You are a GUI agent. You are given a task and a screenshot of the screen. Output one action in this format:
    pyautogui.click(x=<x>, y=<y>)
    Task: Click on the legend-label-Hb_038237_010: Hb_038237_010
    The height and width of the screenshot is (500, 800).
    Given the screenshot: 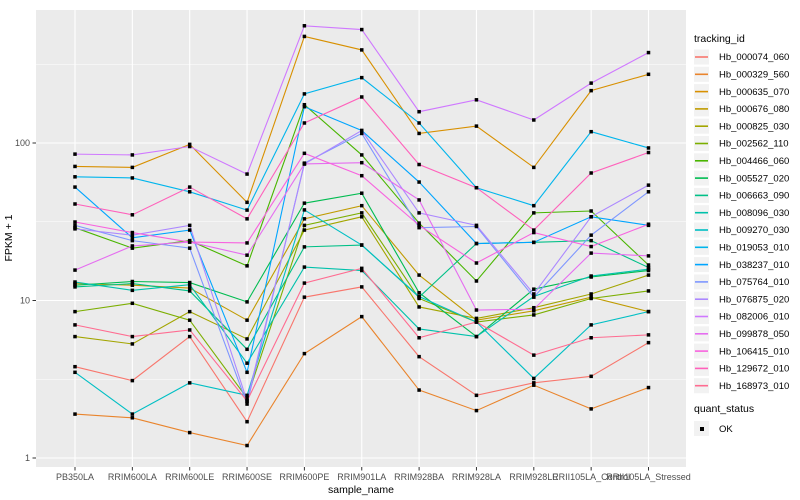 What is the action you would take?
    pyautogui.click(x=754, y=265)
    